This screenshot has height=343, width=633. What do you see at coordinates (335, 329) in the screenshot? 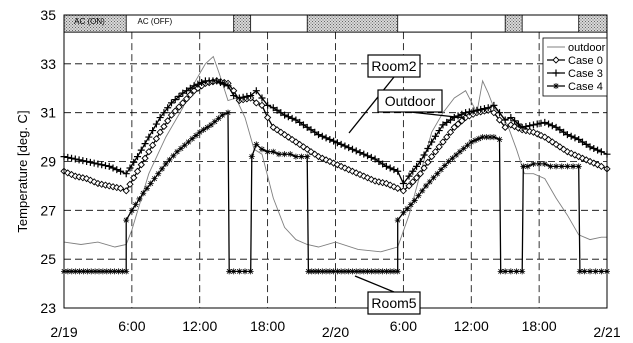
I see `x-tick-labels: 2/19 6:00 12:00 18:00 2/20 6:00 12:00 18:00 2/21` at bounding box center [335, 329].